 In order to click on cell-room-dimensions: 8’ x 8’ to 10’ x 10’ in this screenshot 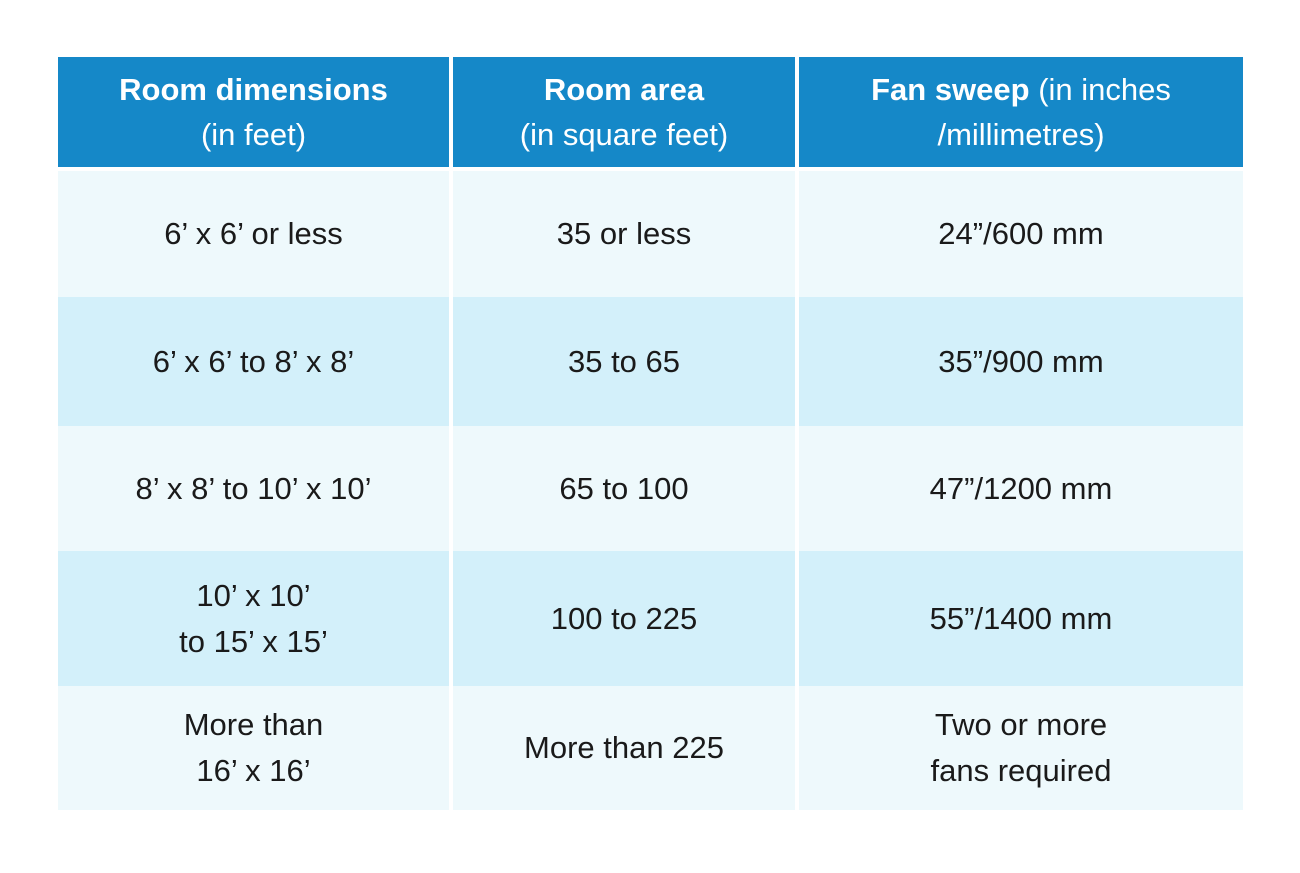, I will do `click(253, 488)`.